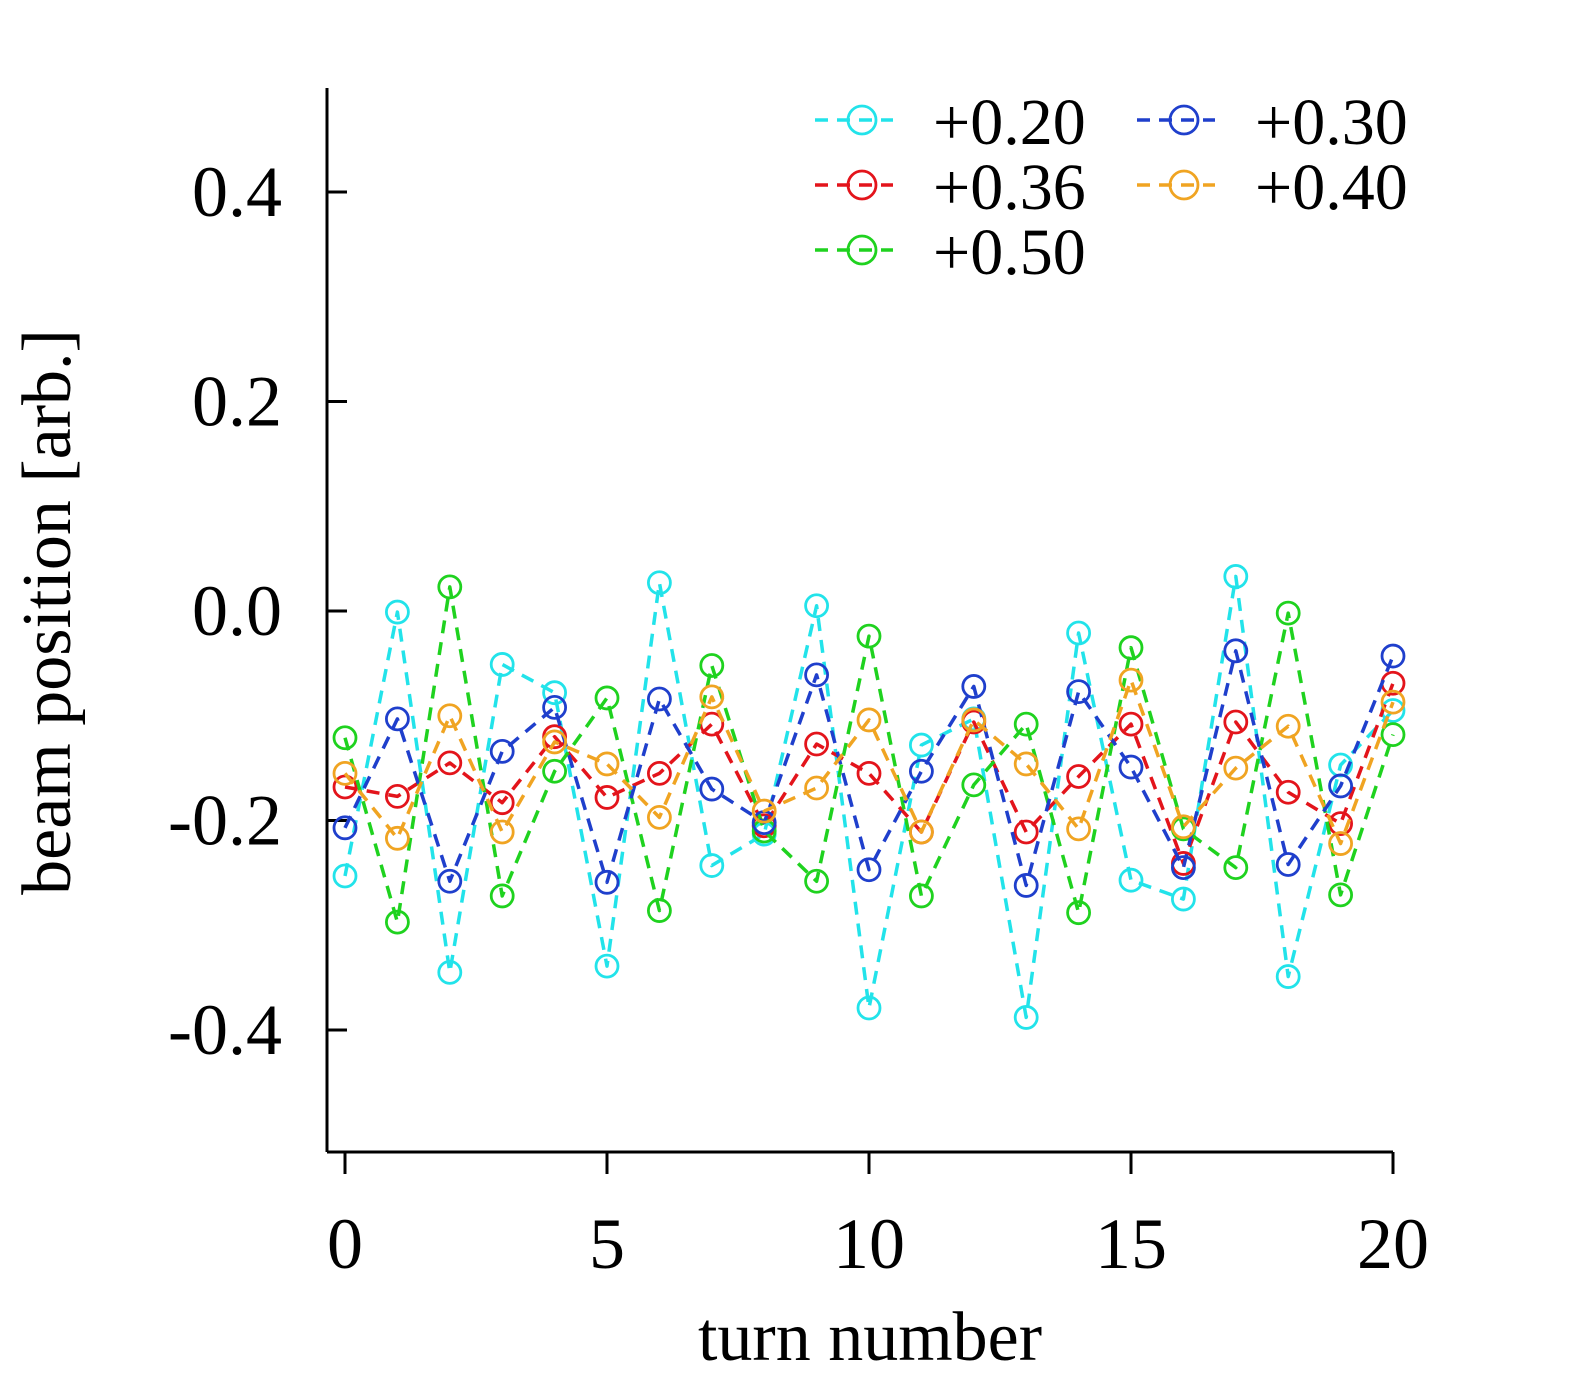 The width and height of the screenshot is (1580, 1392). What do you see at coordinates (1131, 1244) in the screenshot?
I see `x-tick-label: 15` at bounding box center [1131, 1244].